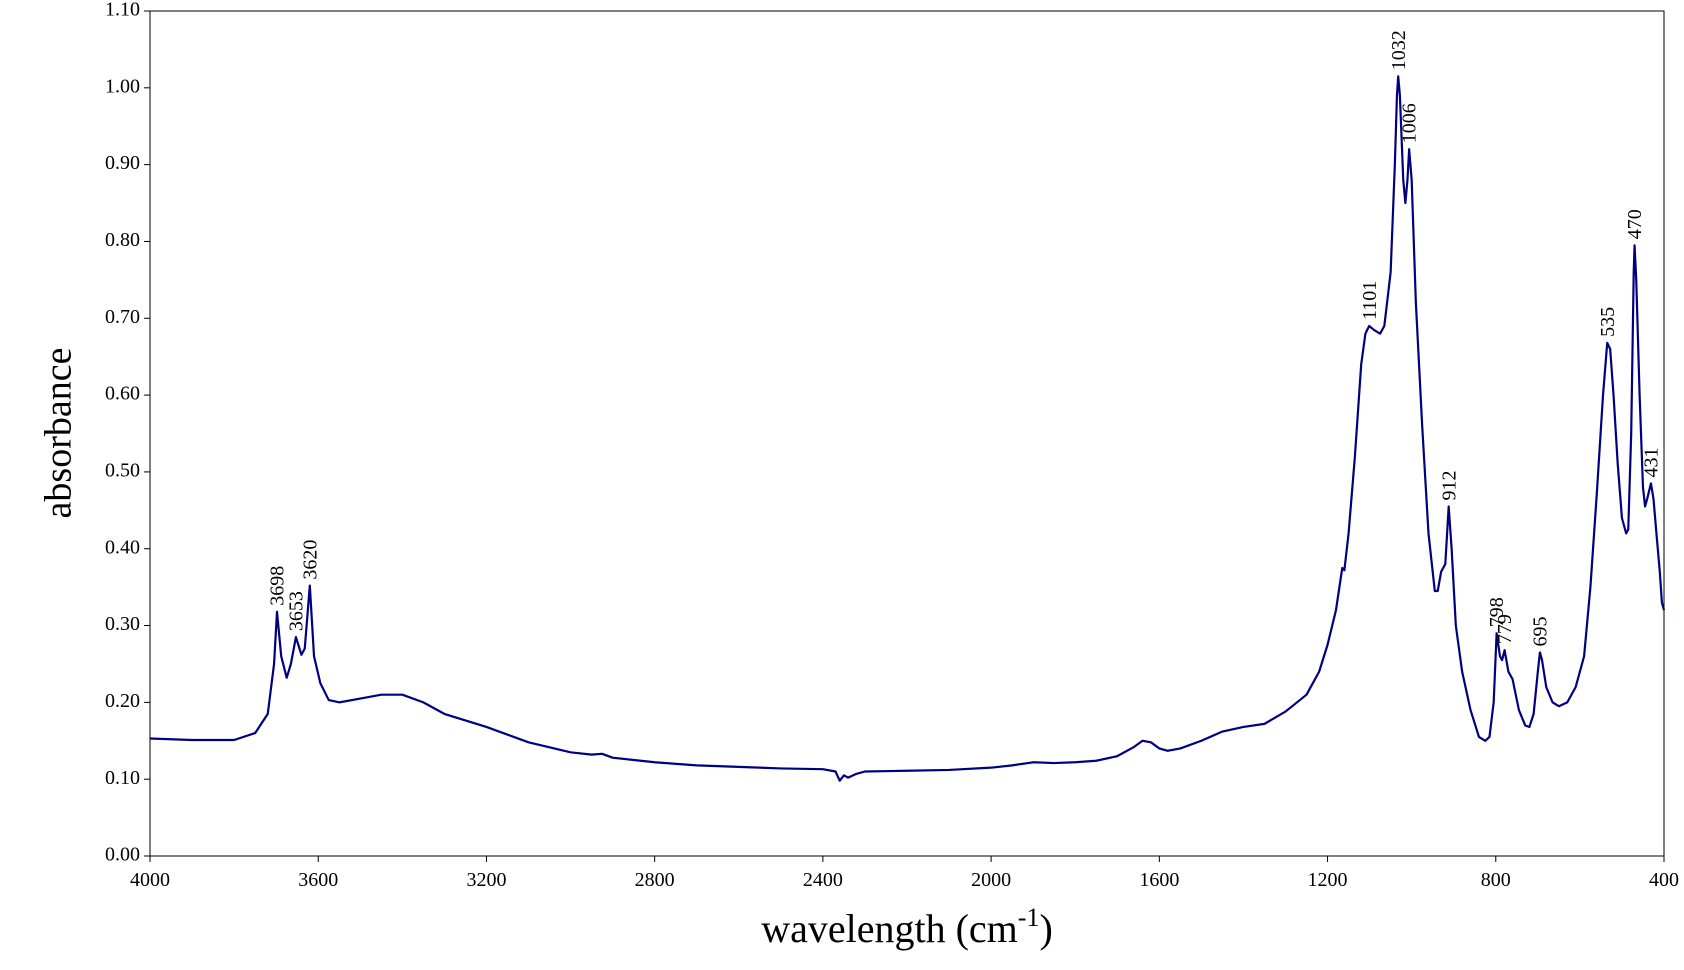 The image size is (1684, 970). What do you see at coordinates (655, 880) in the screenshot?
I see `x-tick-label: 2800` at bounding box center [655, 880].